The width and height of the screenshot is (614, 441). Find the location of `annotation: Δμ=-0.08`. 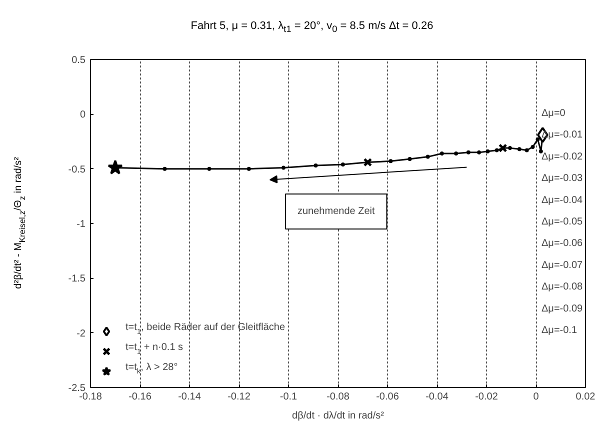

annotation: Δμ=-0.08 is located at coordinates (563, 287).